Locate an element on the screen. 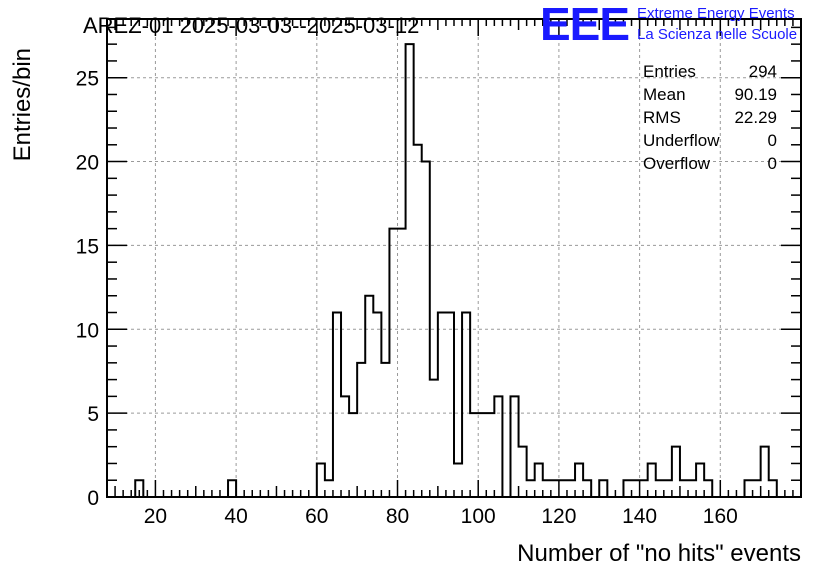 The image size is (836, 572). y-tick-label: 10 is located at coordinates (87, 330).